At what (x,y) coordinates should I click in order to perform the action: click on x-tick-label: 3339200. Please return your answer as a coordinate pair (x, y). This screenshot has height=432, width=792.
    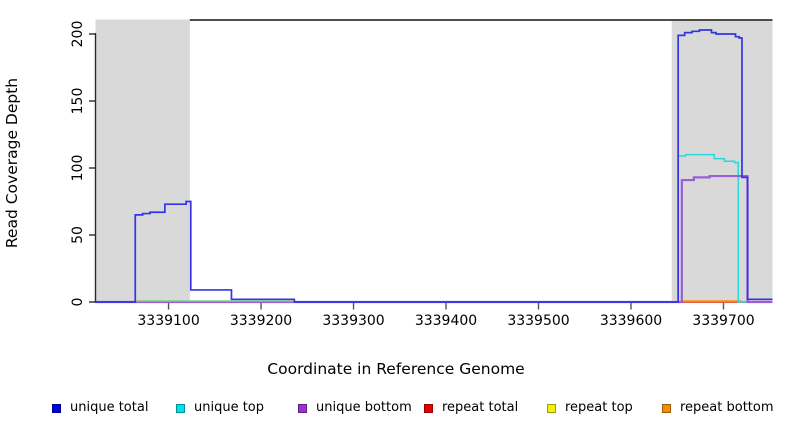
    Looking at the image, I should click on (261, 321).